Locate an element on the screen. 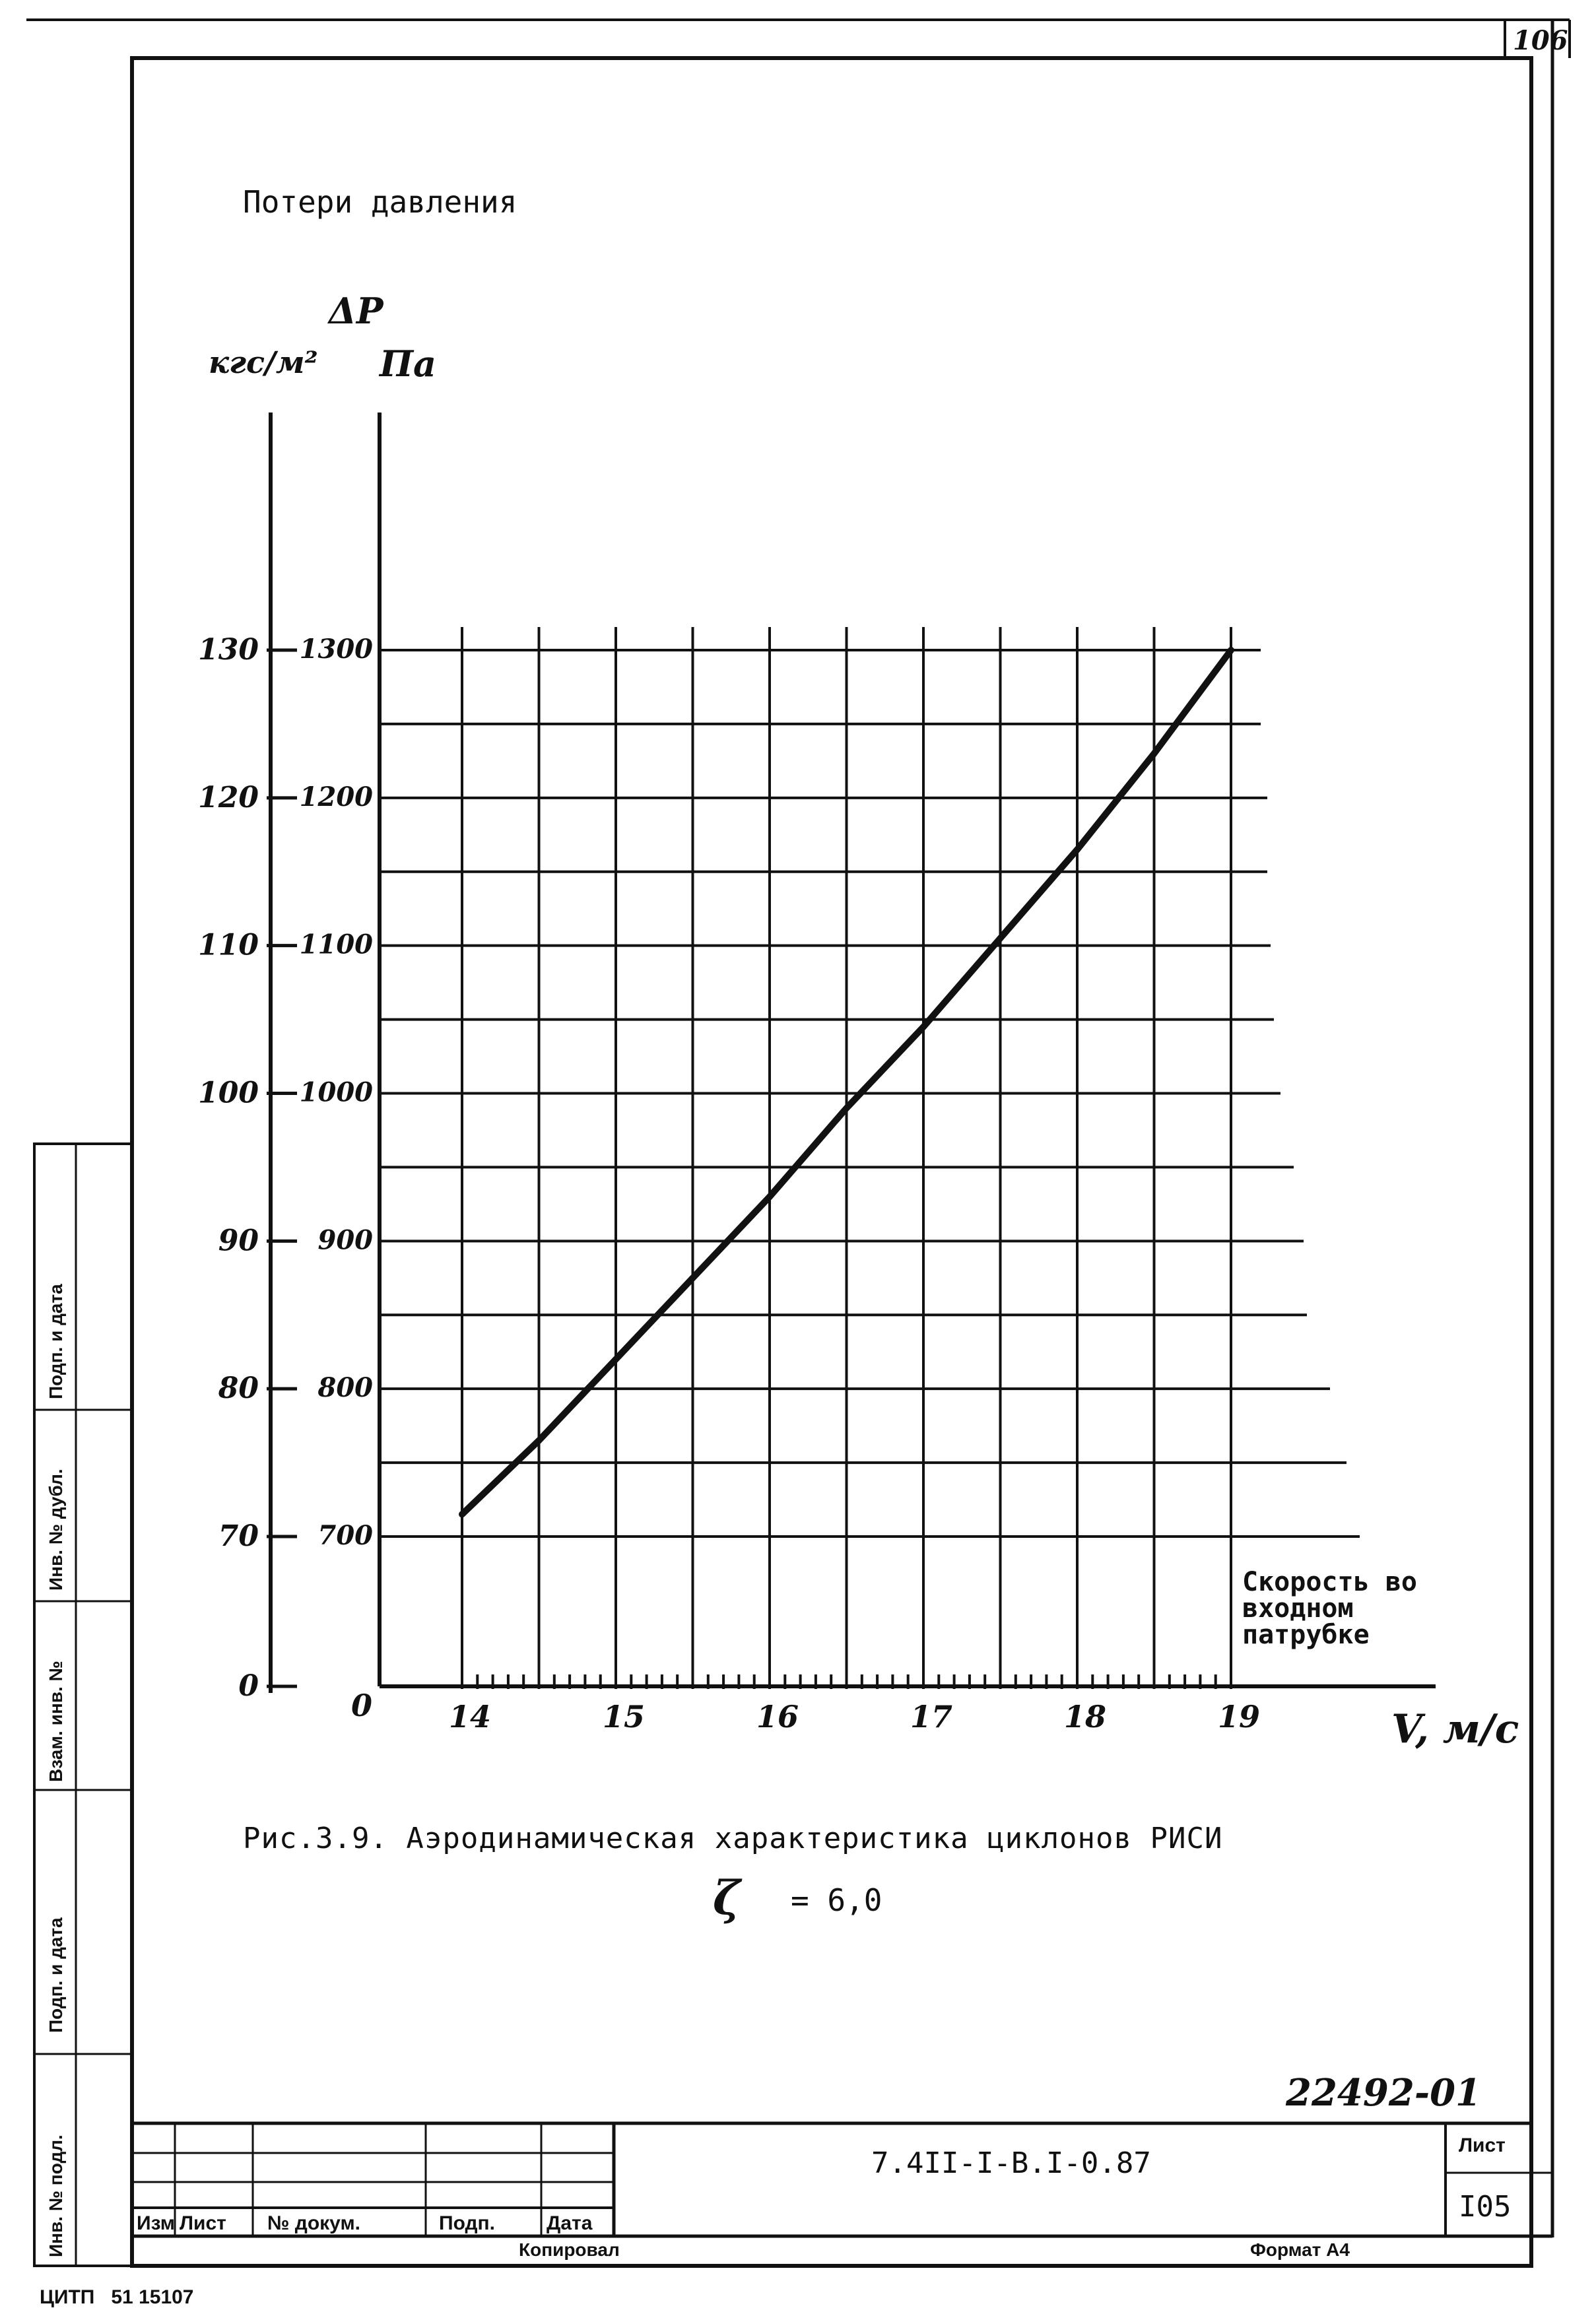  x-tick-label: 19 is located at coordinates (1239, 1717).